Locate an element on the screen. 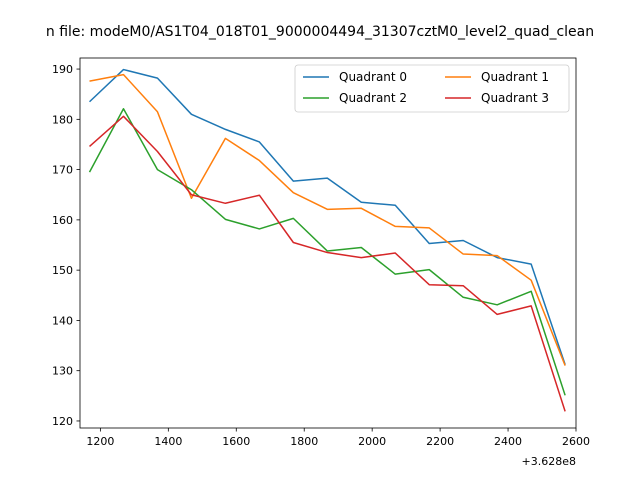 The height and width of the screenshot is (480, 640). legend: Quadrant 0 Quadrant 1 Quadrant 2 Quadrant 3 is located at coordinates (432, 88).